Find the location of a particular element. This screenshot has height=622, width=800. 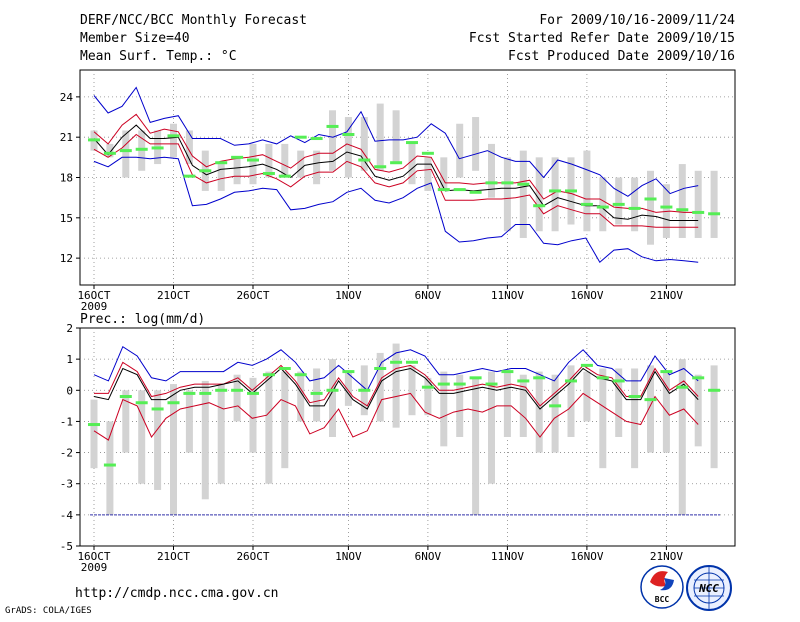

y-tick-label: -2 is located at coordinates (66, 453).